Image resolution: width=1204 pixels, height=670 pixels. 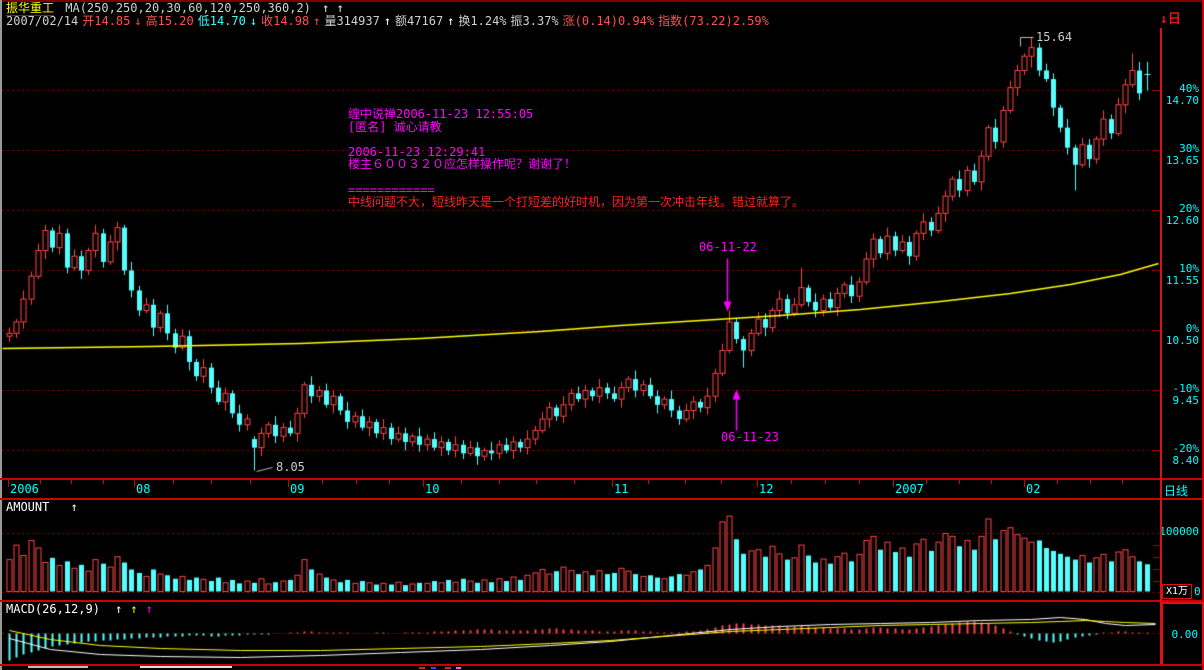 What do you see at coordinates (1197, 591) in the screenshot?
I see `amount-zero-label: 0` at bounding box center [1197, 591].